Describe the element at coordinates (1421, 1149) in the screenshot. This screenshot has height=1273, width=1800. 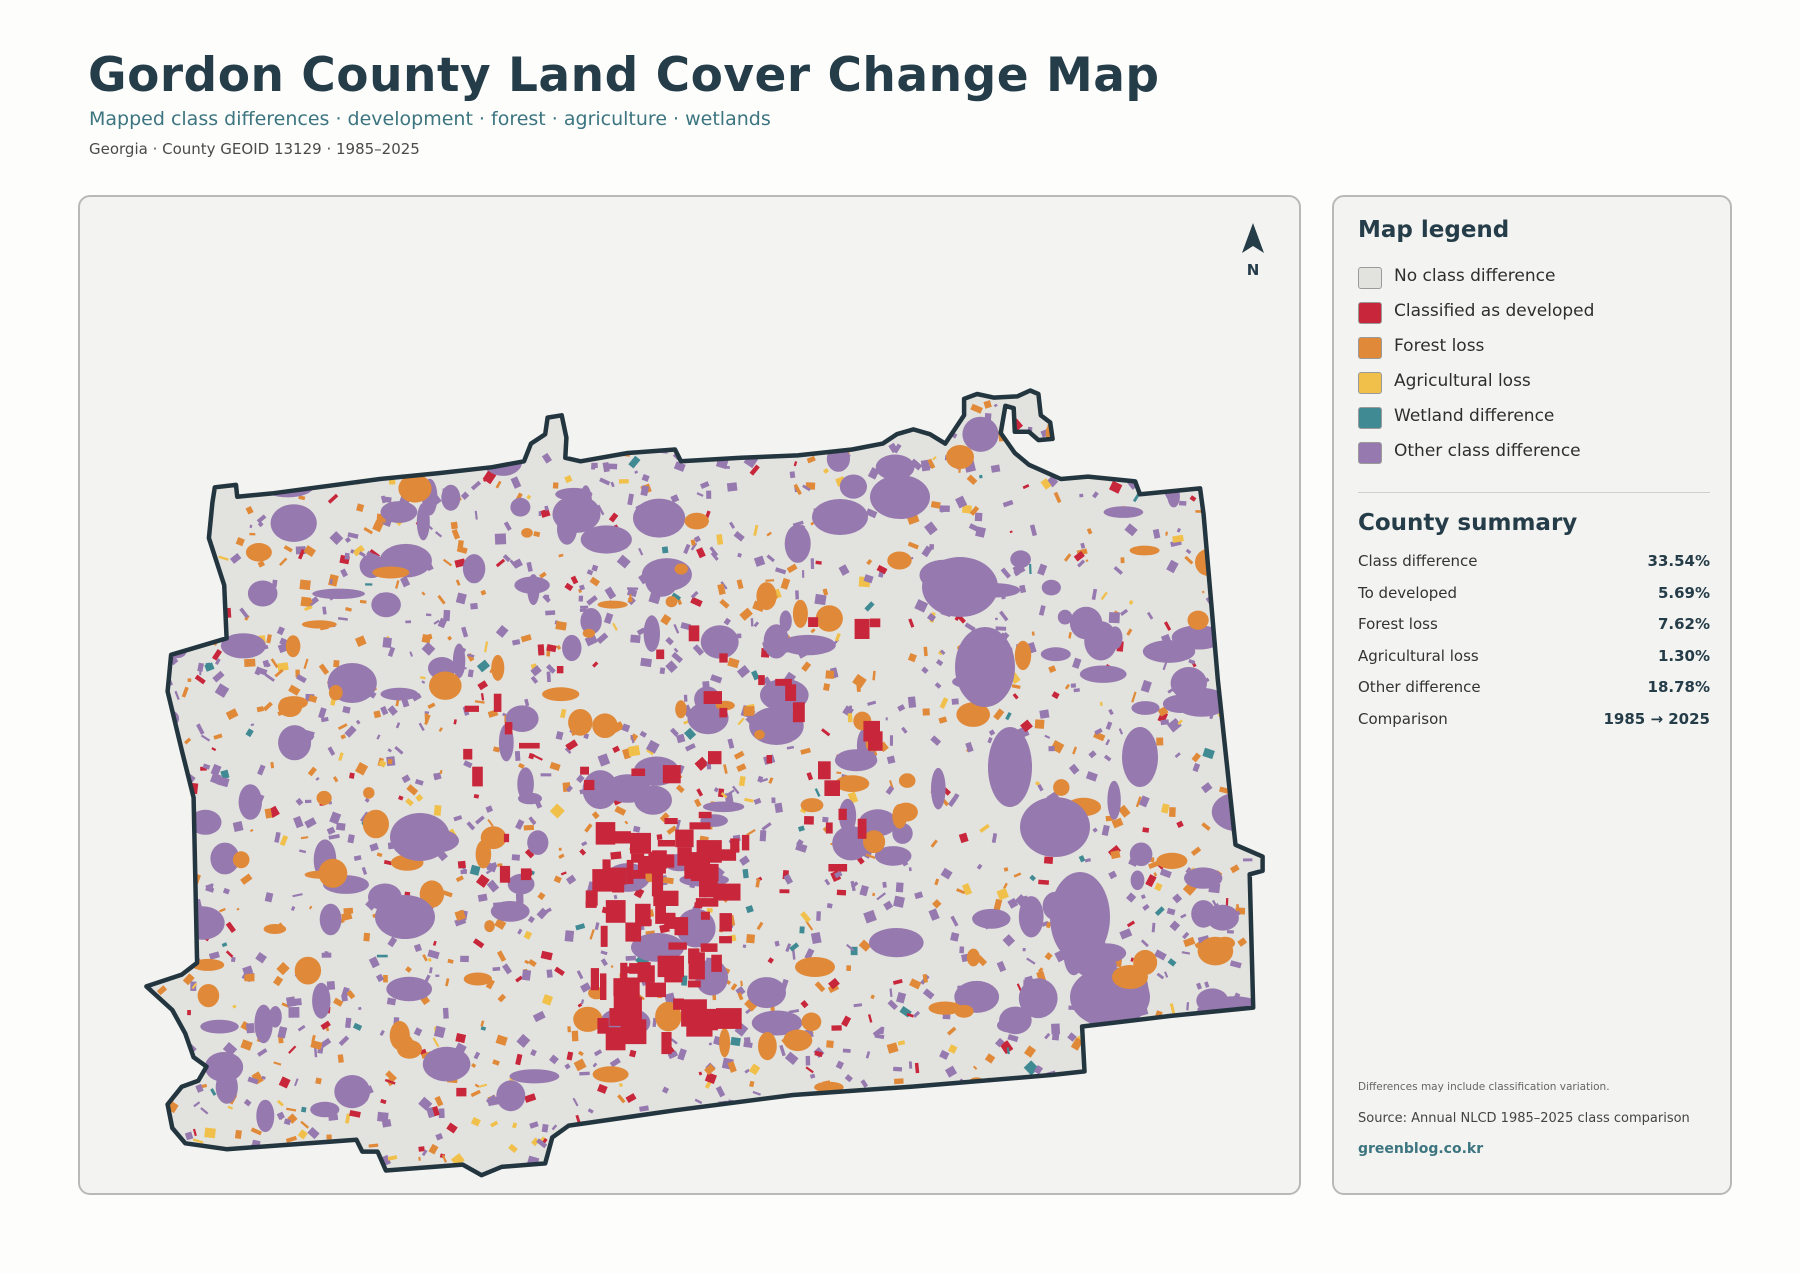
I see `site-link: greenblog.co.kr` at that location.